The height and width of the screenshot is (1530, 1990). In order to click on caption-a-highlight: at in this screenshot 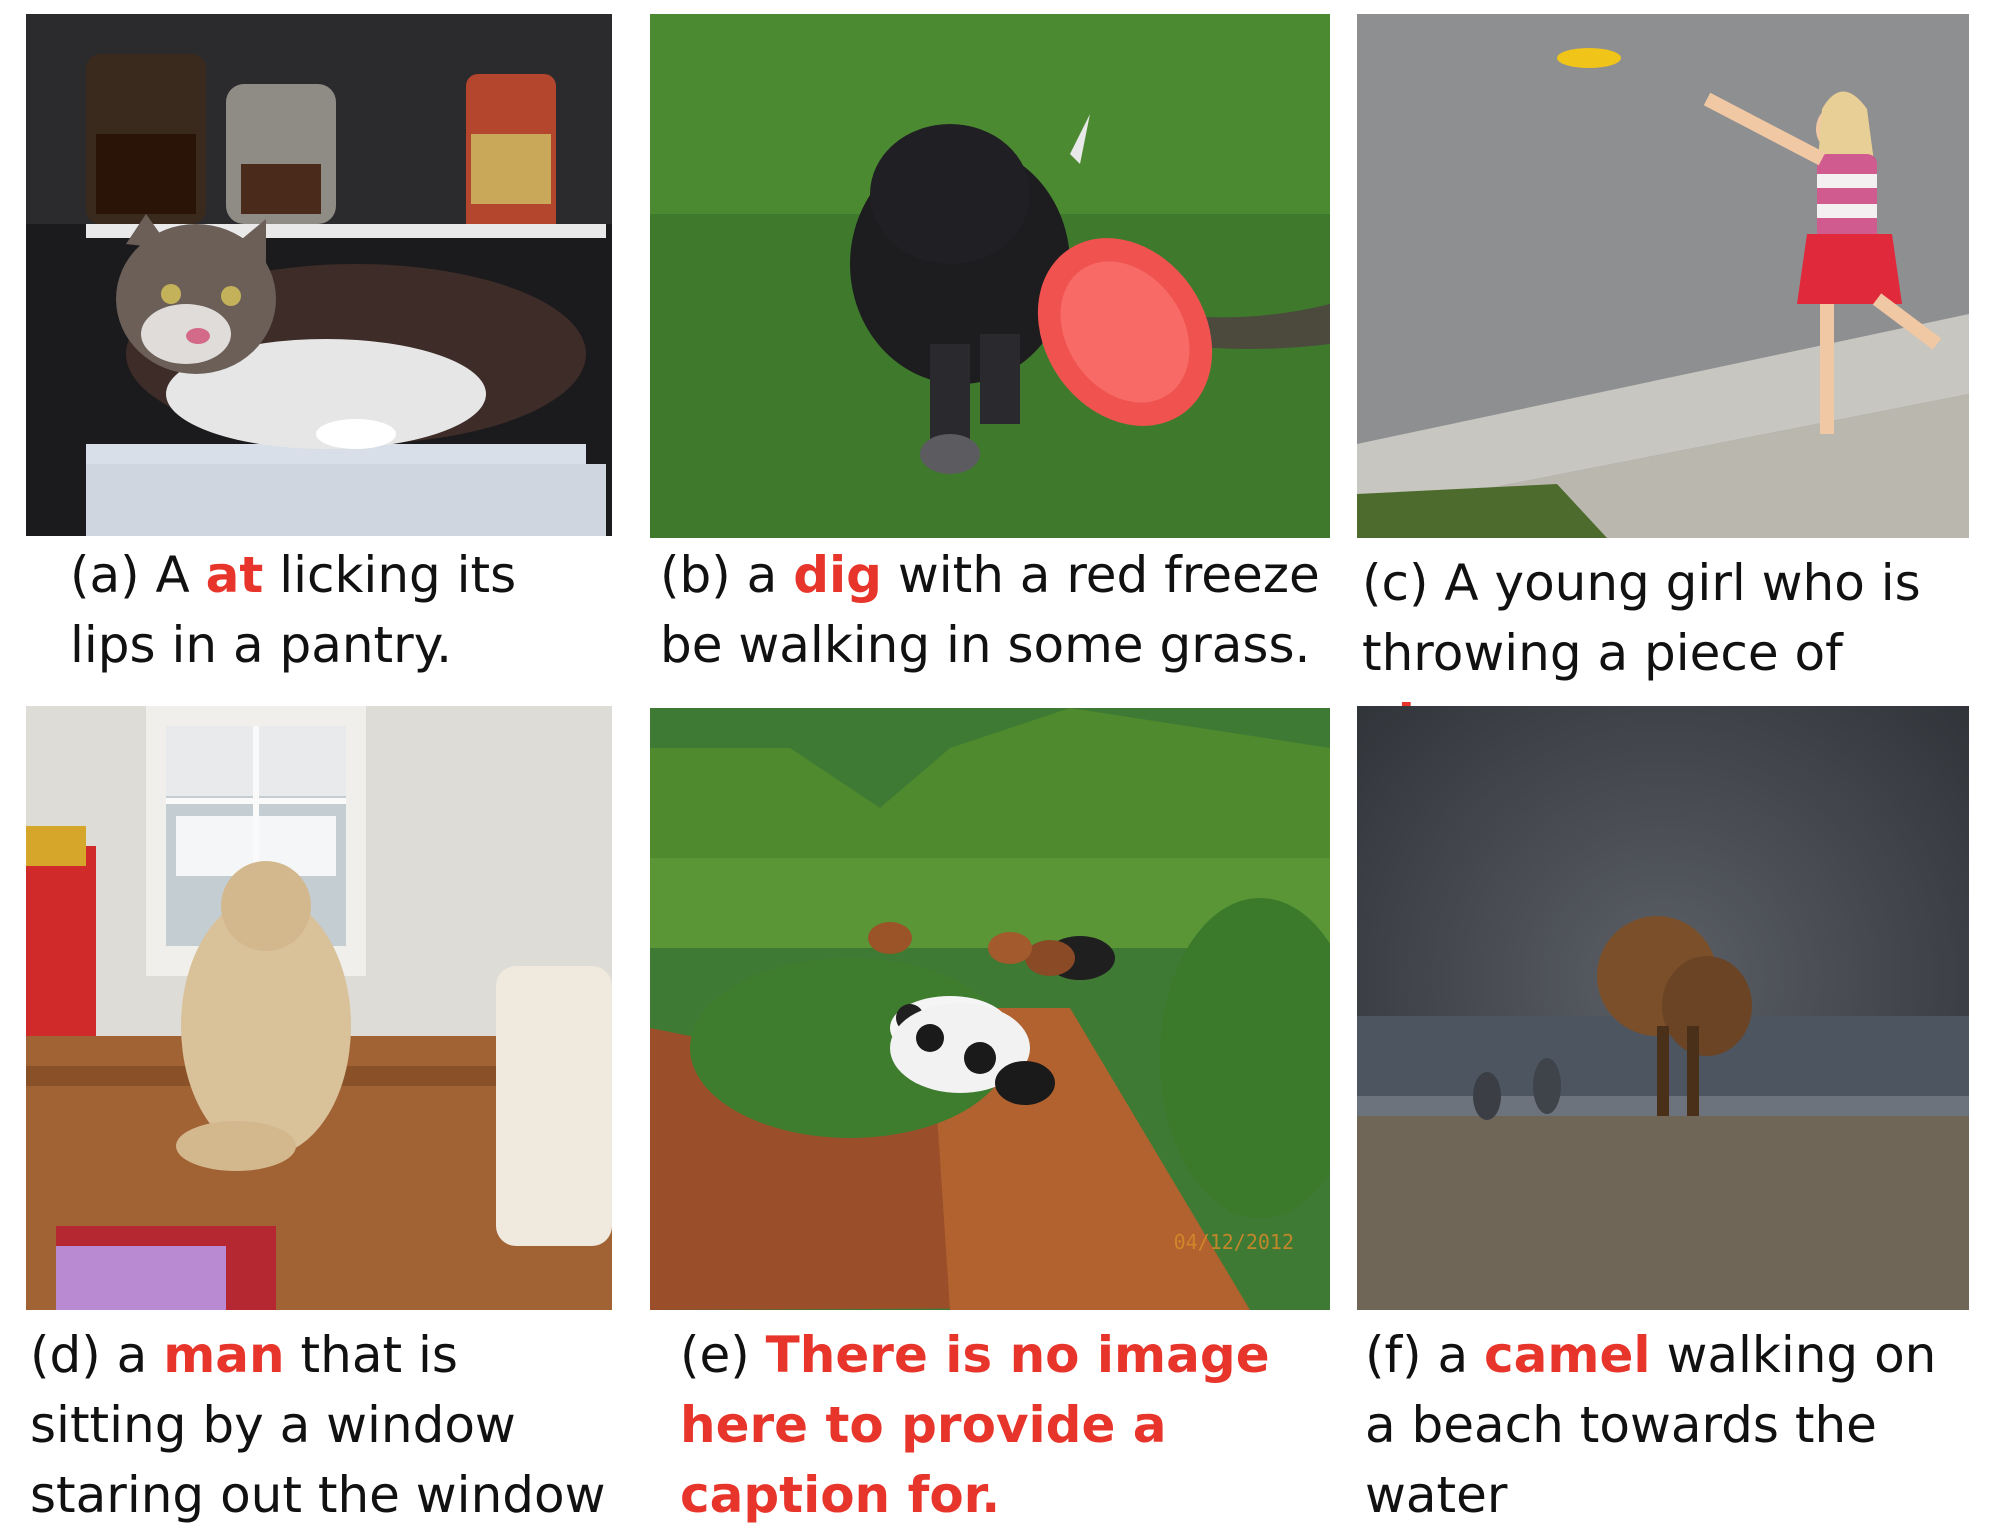, I will do `click(234, 575)`.